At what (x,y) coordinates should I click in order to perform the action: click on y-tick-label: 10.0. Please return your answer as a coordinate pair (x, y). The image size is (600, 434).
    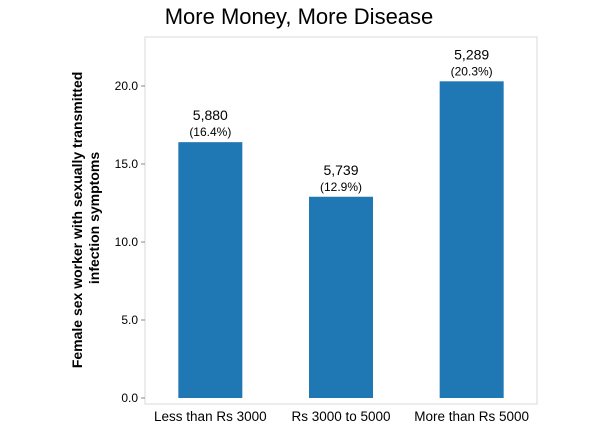
    Looking at the image, I should click on (127, 242).